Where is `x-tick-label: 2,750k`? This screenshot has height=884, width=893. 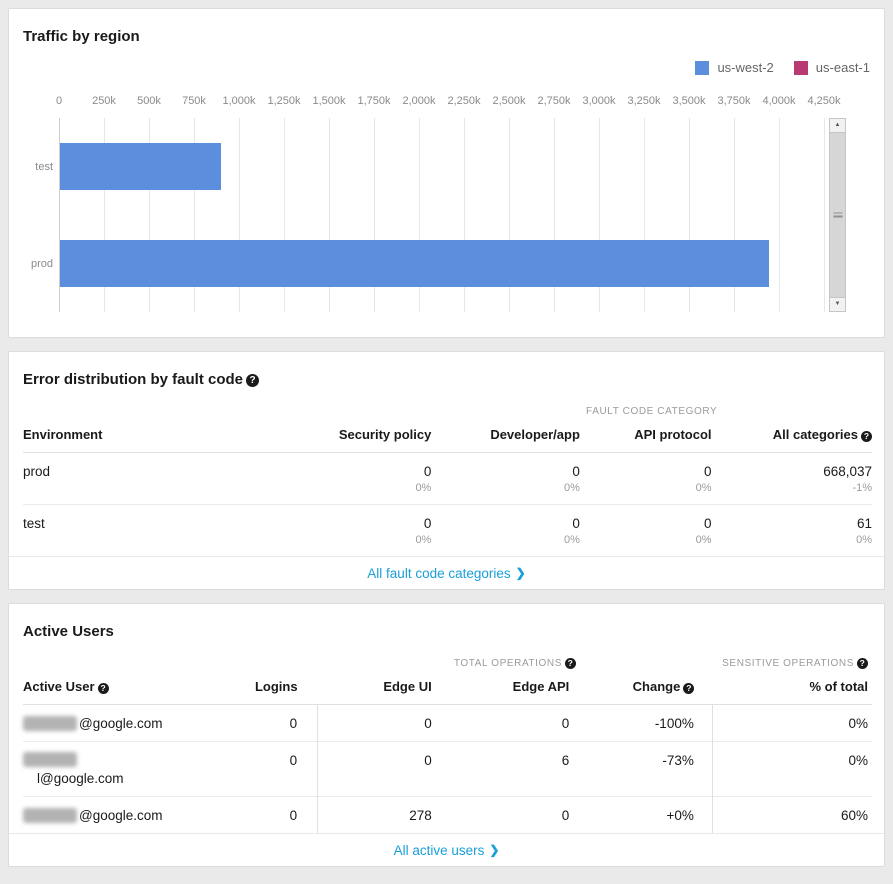
x-tick-label: 2,750k is located at coordinates (554, 101).